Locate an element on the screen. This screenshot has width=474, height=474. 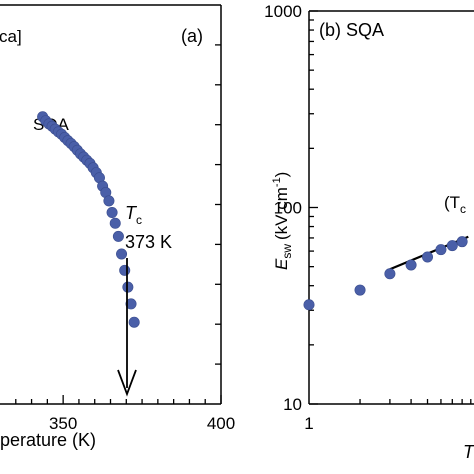
panel-b-y-tick-label: 1000 is located at coordinates (283, 11).